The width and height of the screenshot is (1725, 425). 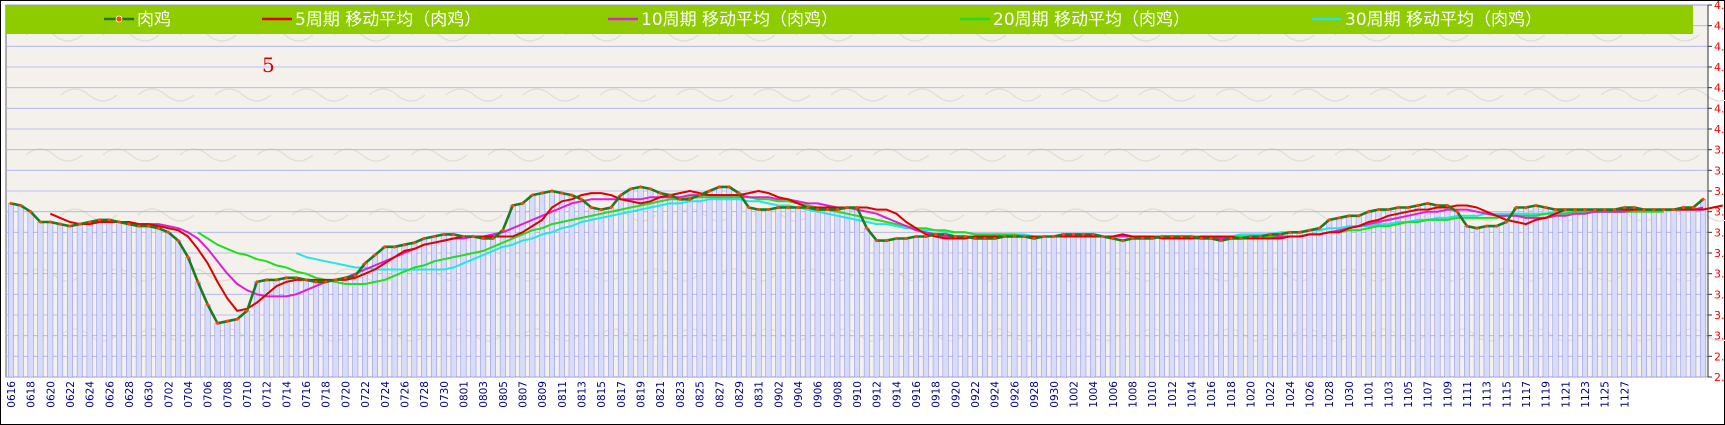 What do you see at coordinates (1719, 191) in the screenshot?
I see `y-tick-label: 3.70` at bounding box center [1719, 191].